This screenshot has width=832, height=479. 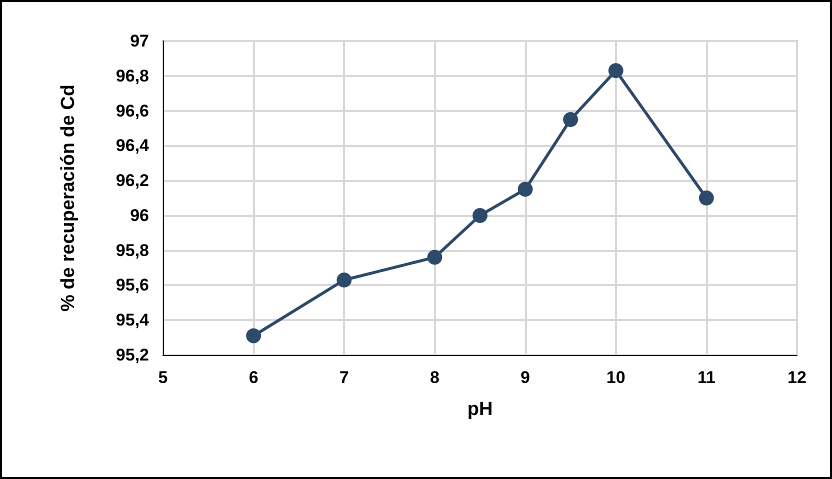 I want to click on x-axis-title: pH, so click(x=480, y=409).